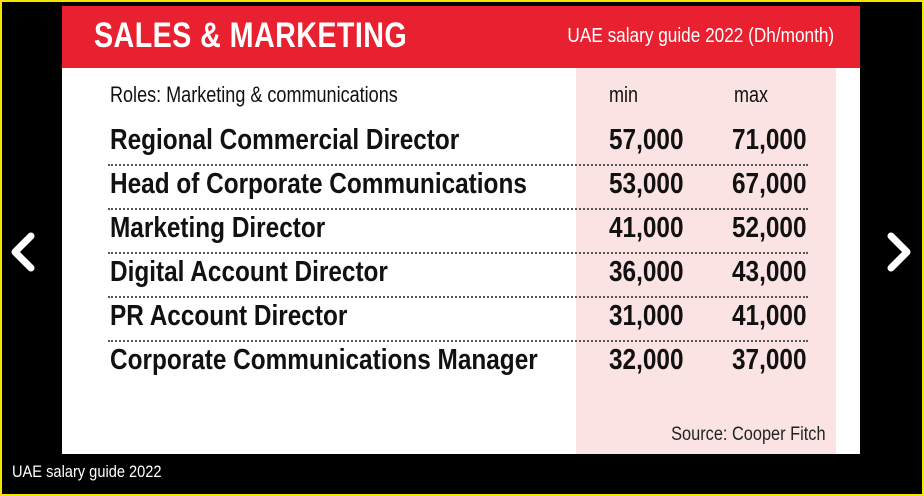  I want to click on role-cell: Digital Account Director, so click(249, 272).